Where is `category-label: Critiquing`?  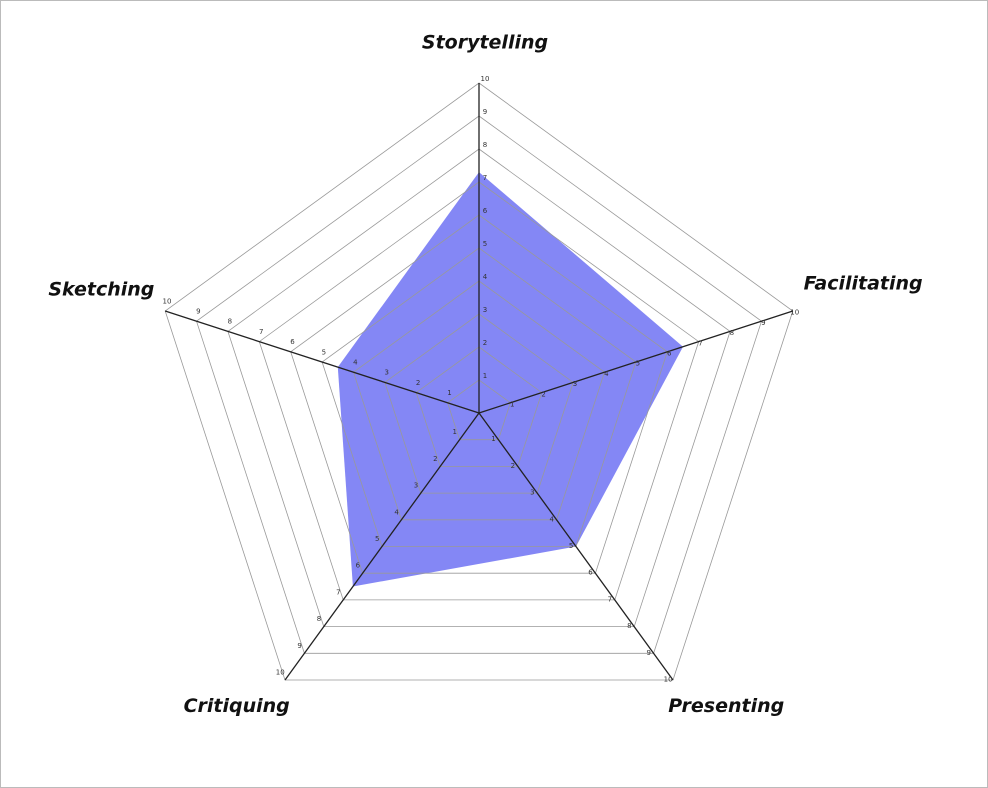 category-label: Critiquing is located at coordinates (237, 706).